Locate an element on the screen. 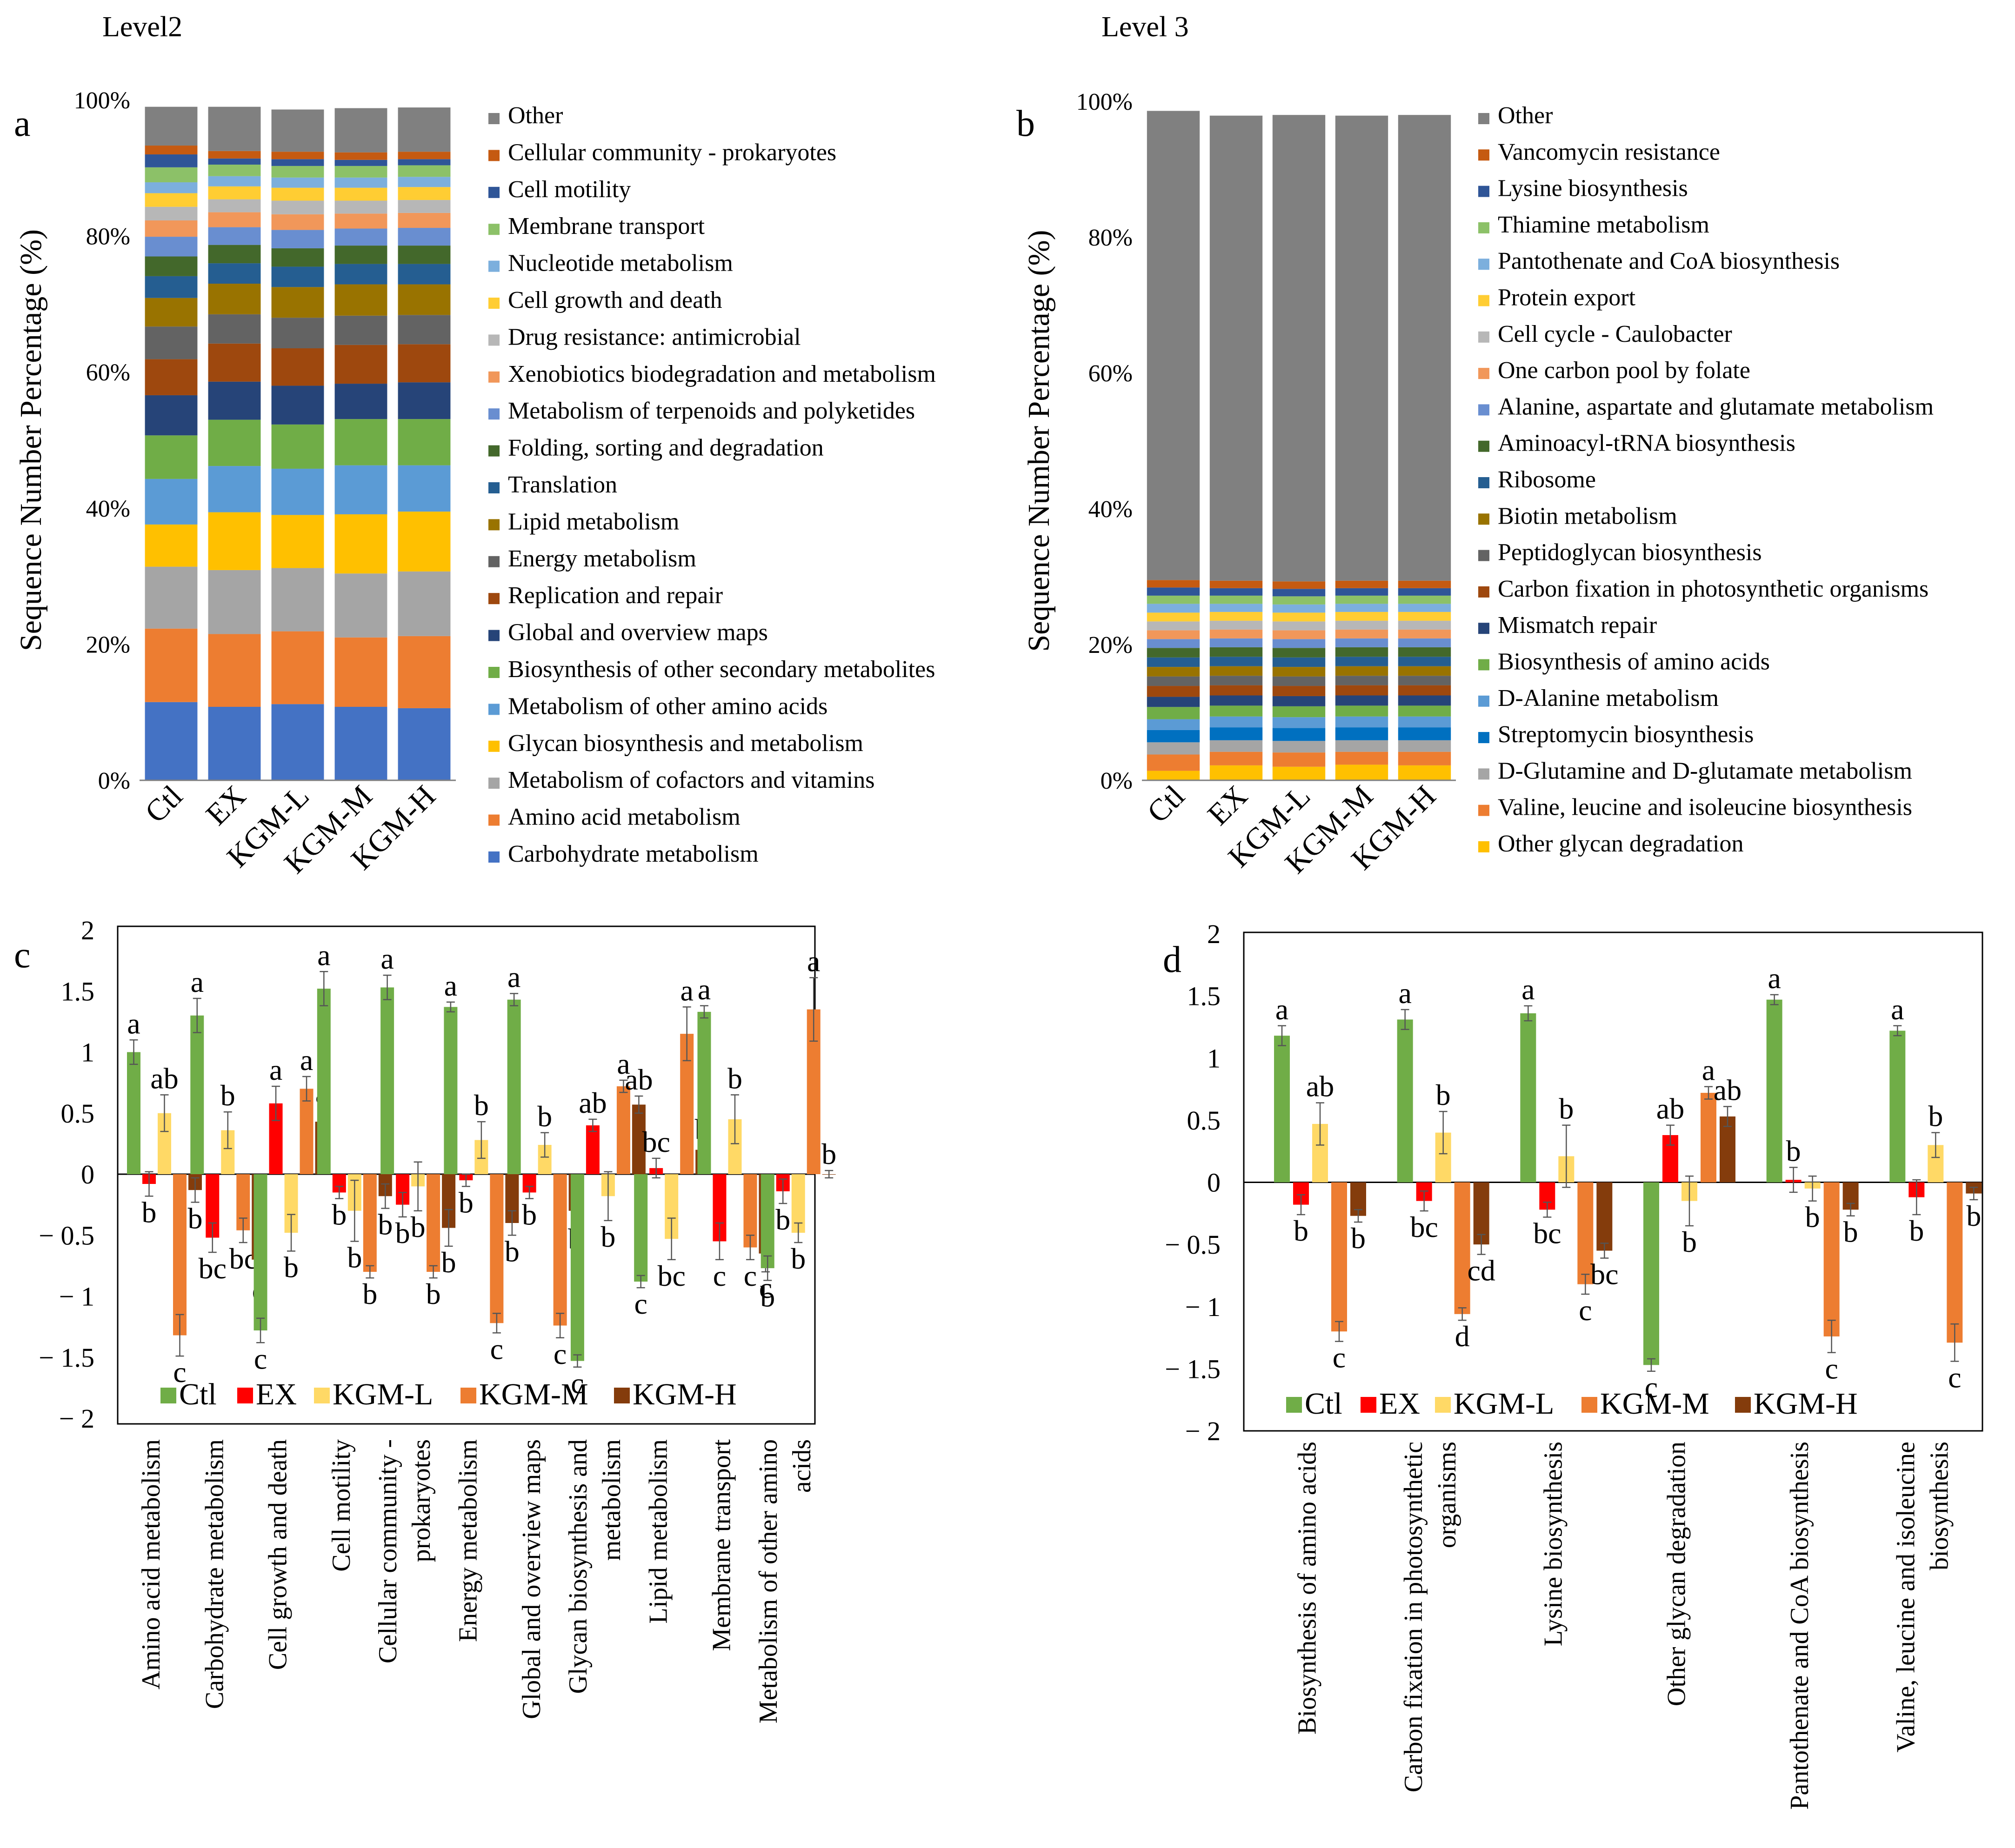  legend-label: Ctl is located at coordinates (1323, 1404).